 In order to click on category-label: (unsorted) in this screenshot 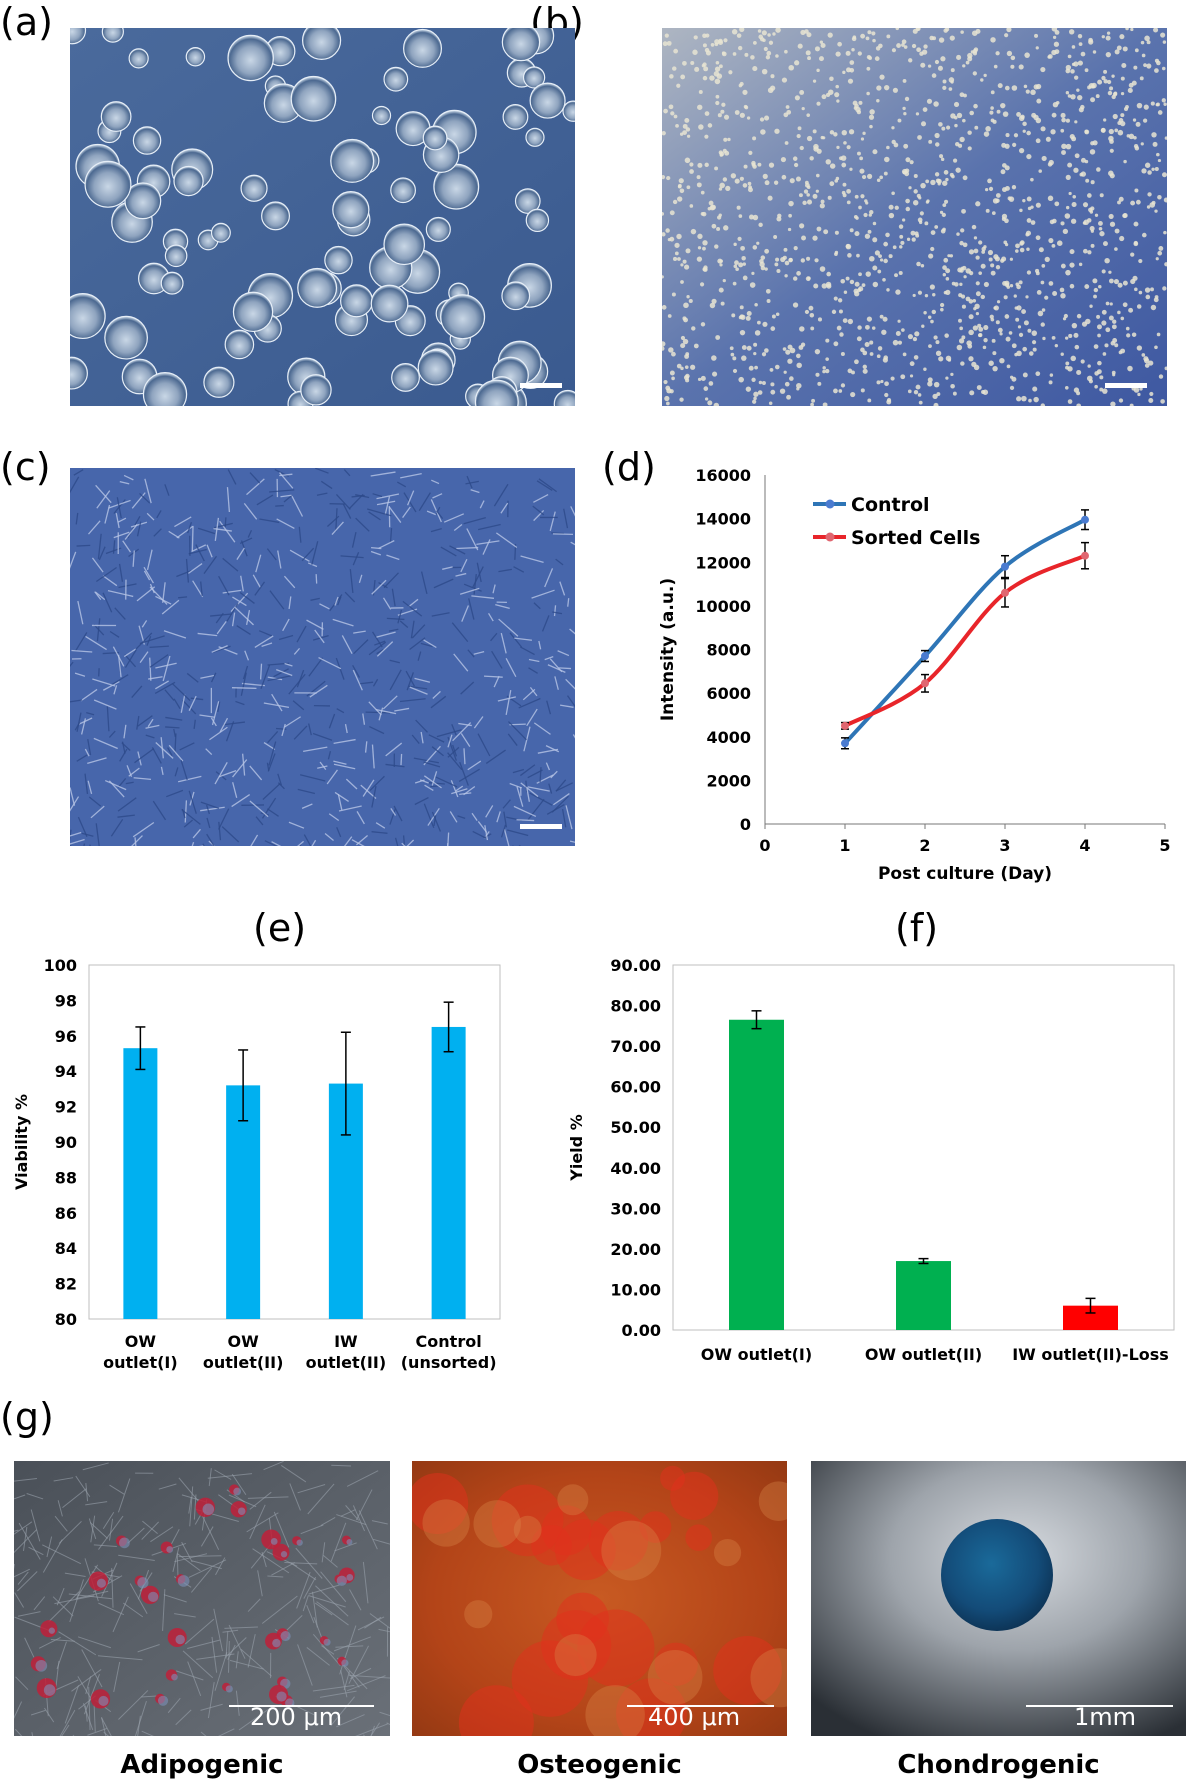, I will do `click(449, 1362)`.